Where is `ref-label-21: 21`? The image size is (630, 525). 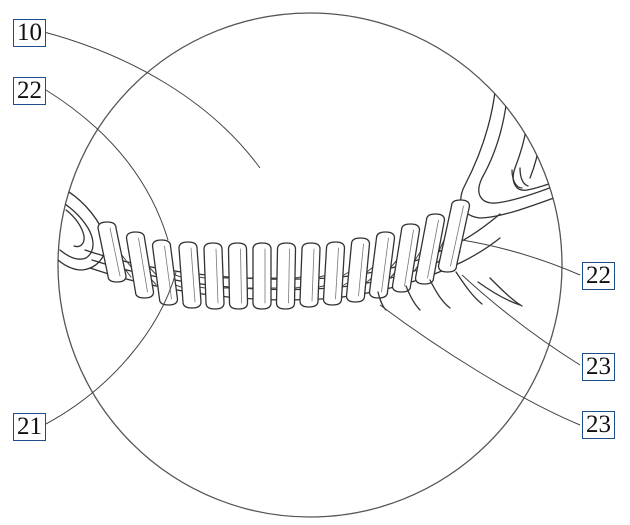 ref-label-21: 21 is located at coordinates (29, 427).